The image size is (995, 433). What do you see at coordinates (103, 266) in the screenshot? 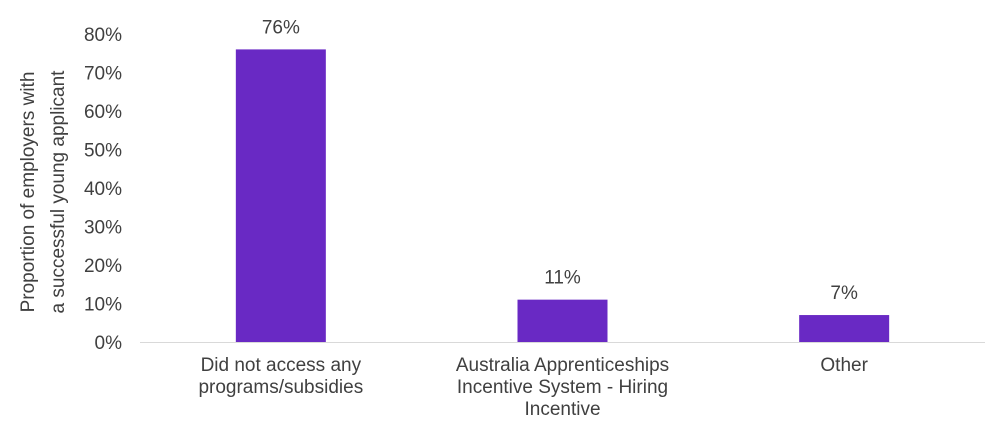
I see `y-tick-label: 20%` at bounding box center [103, 266].